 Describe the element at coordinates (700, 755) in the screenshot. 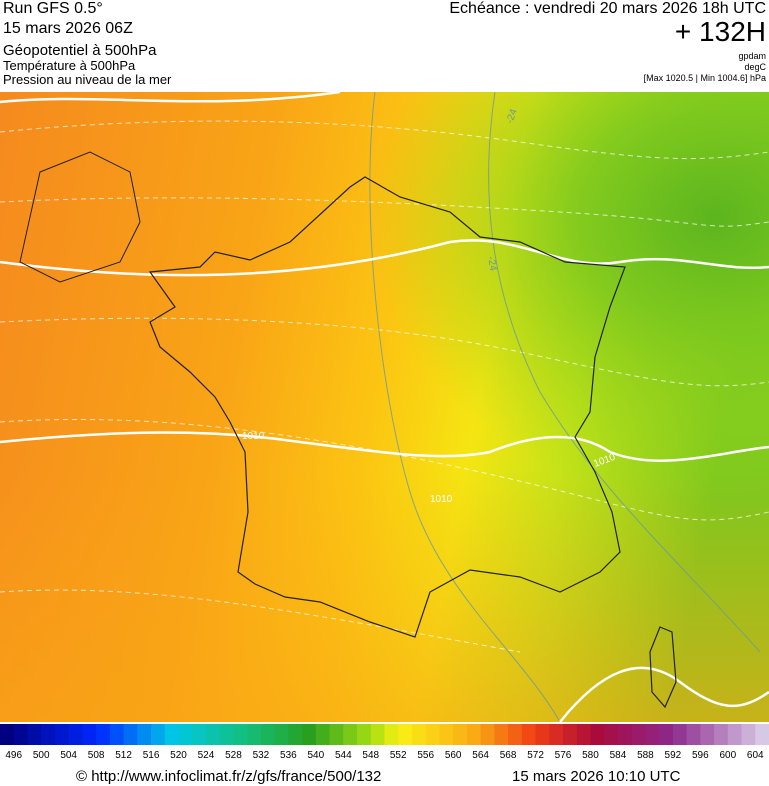

I see `scale-label: 596` at that location.